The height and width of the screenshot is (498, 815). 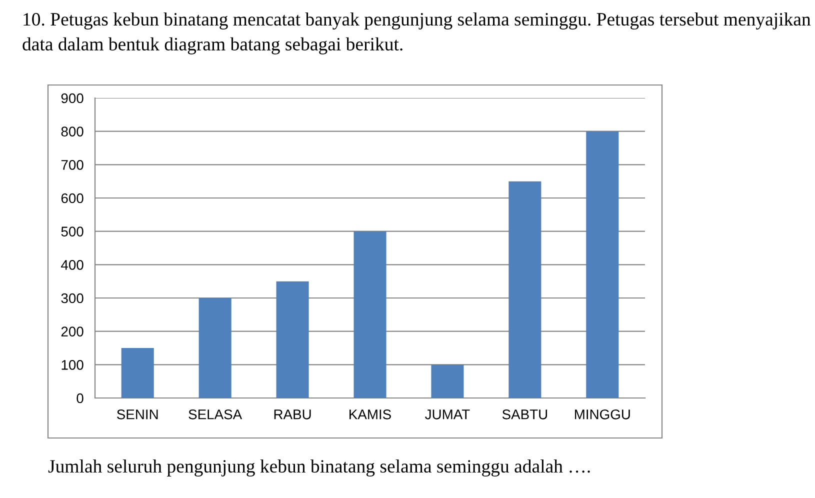 What do you see at coordinates (319, 468) in the screenshot?
I see `text: Jumlah seluruh pengunjung kebun binatang selama seminggu adalah ….` at bounding box center [319, 468].